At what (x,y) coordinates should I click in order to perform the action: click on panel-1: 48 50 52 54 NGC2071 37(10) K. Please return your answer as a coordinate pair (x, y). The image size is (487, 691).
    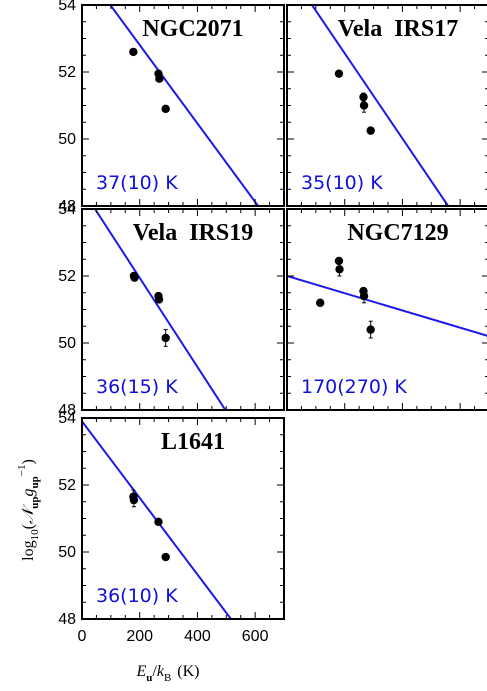
    Looking at the image, I should click on (171, 107).